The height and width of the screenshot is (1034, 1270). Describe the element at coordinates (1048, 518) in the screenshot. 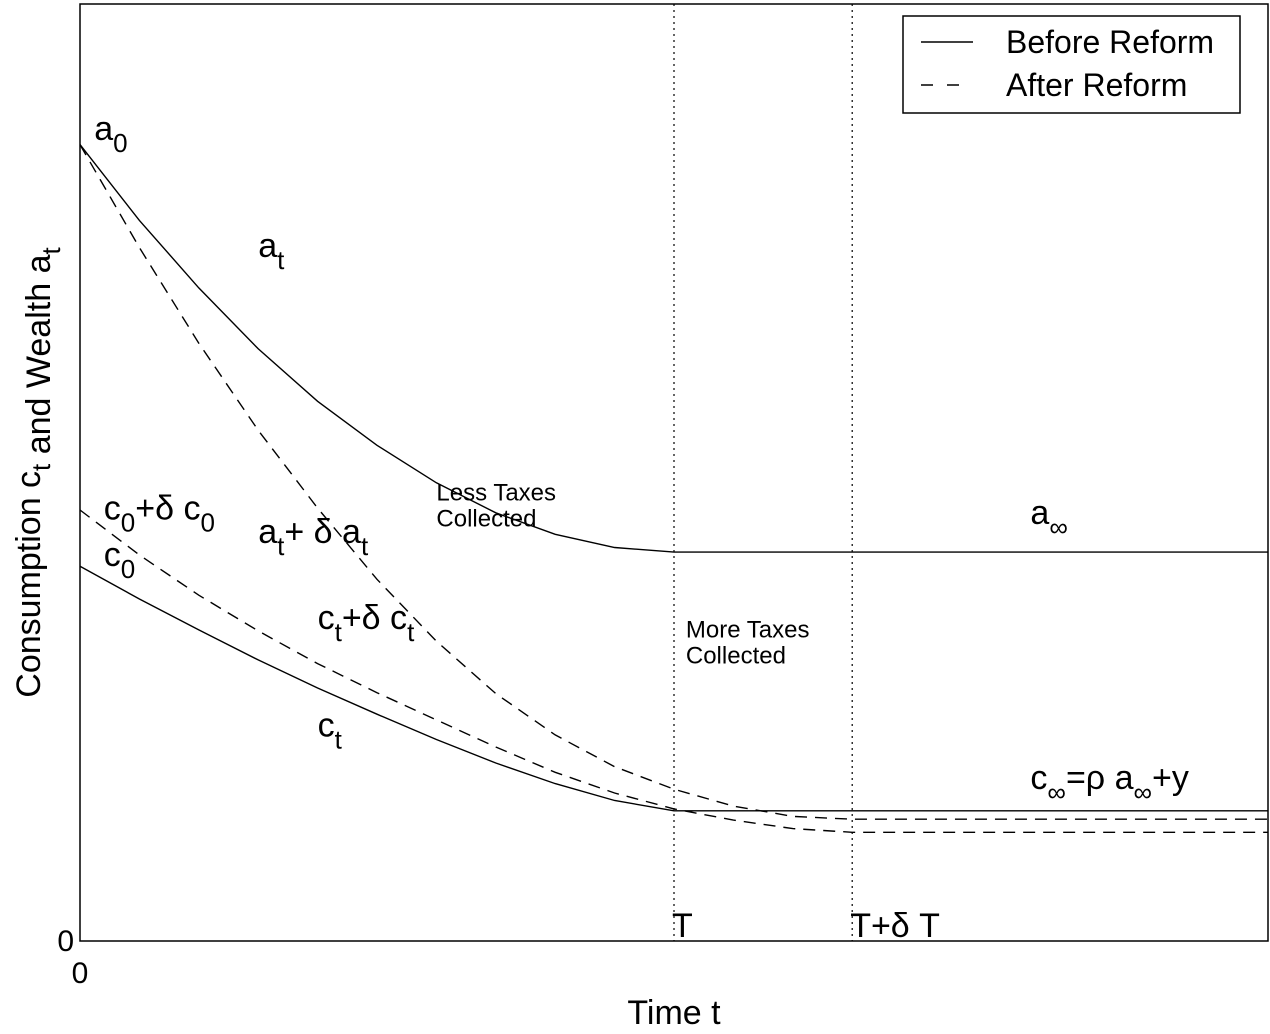

I see `annotation-ainf: a∞` at that location.